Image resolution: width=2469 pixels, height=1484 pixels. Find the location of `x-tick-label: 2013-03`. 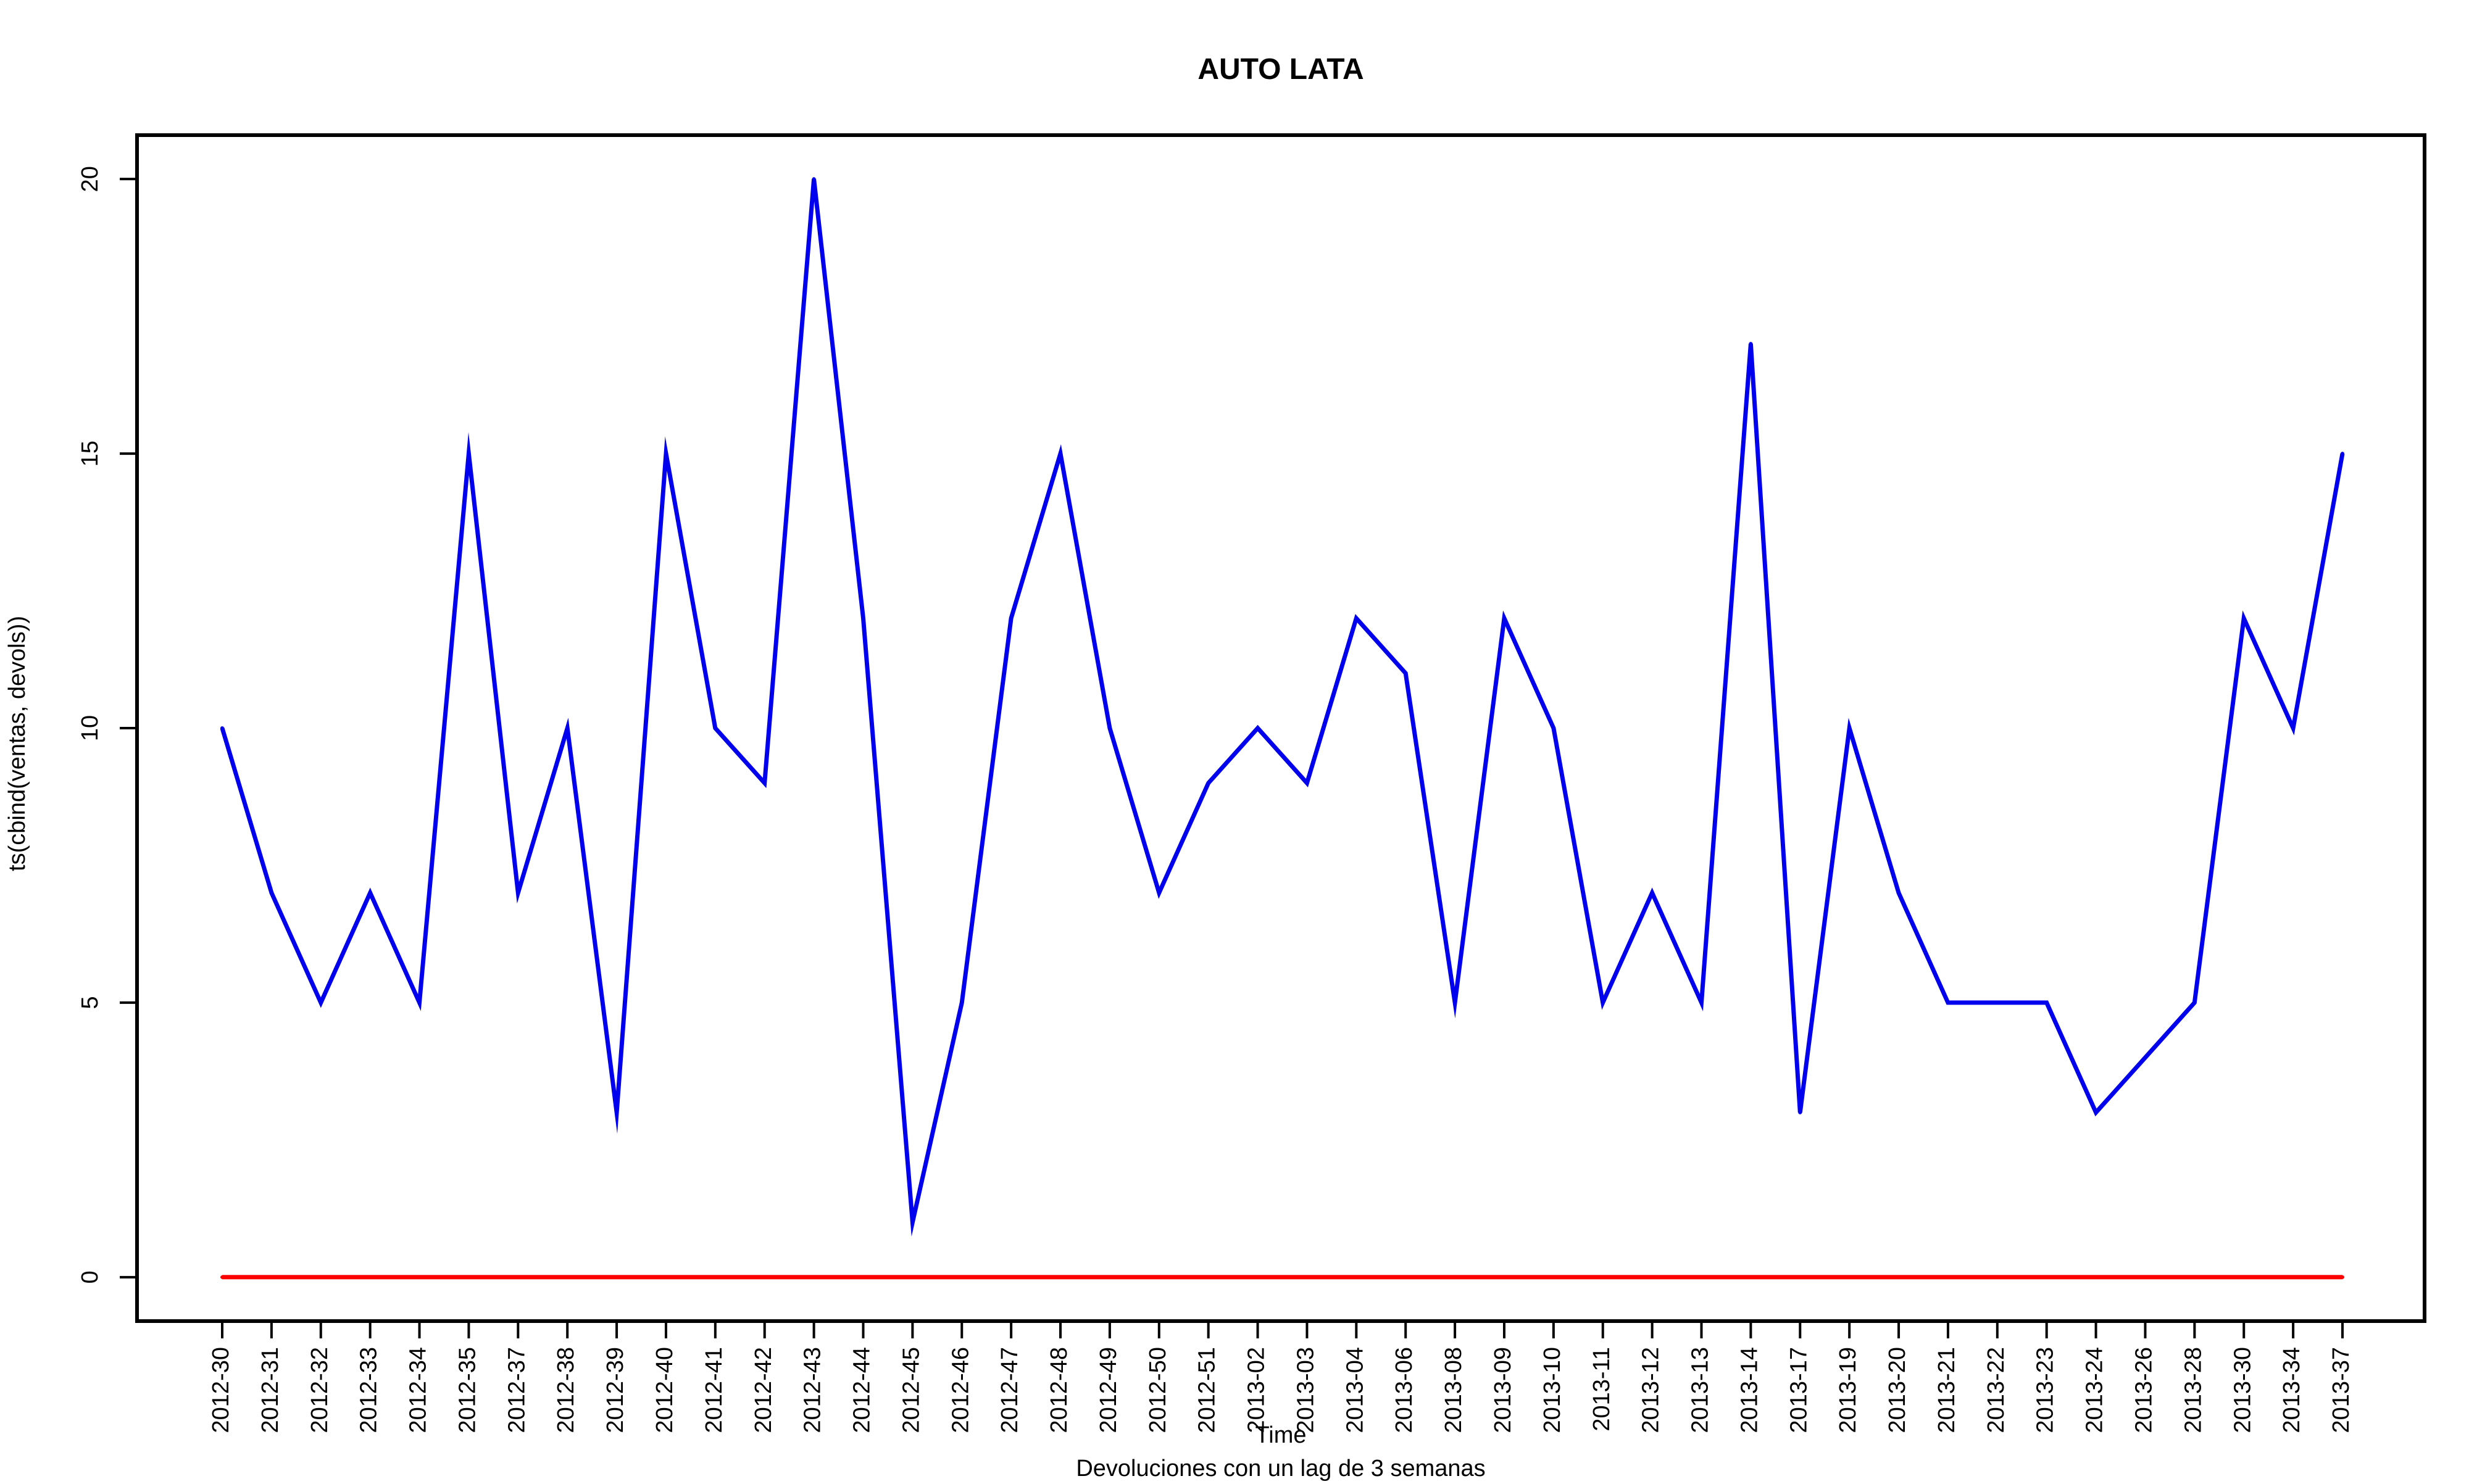

x-tick-label: 2013-03 is located at coordinates (1305, 1390).